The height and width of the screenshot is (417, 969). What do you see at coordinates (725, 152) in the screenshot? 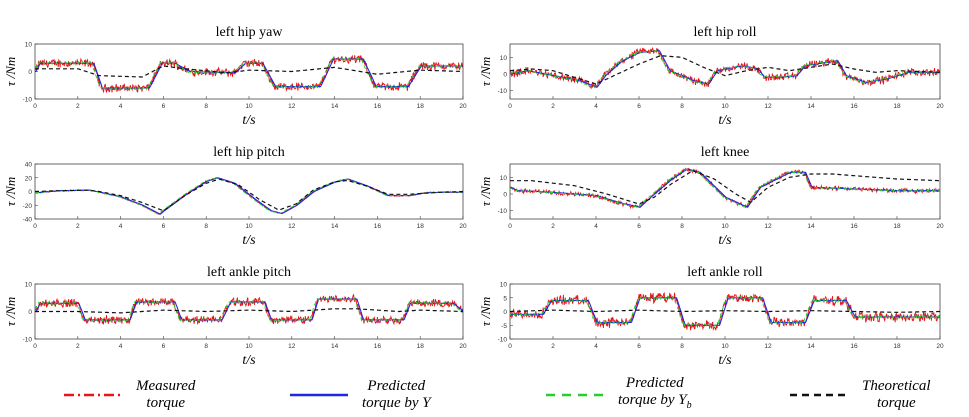
I see `panel-title: left knee` at bounding box center [725, 152].